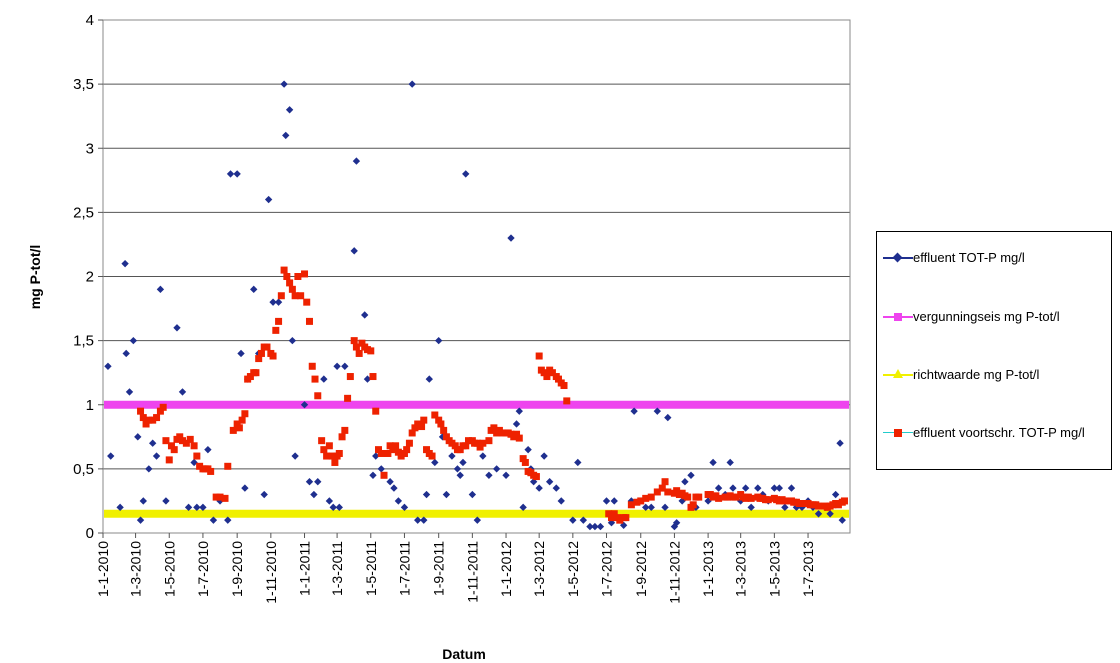  I want to click on x-tick-label: 1-1-2010, so click(103, 569).